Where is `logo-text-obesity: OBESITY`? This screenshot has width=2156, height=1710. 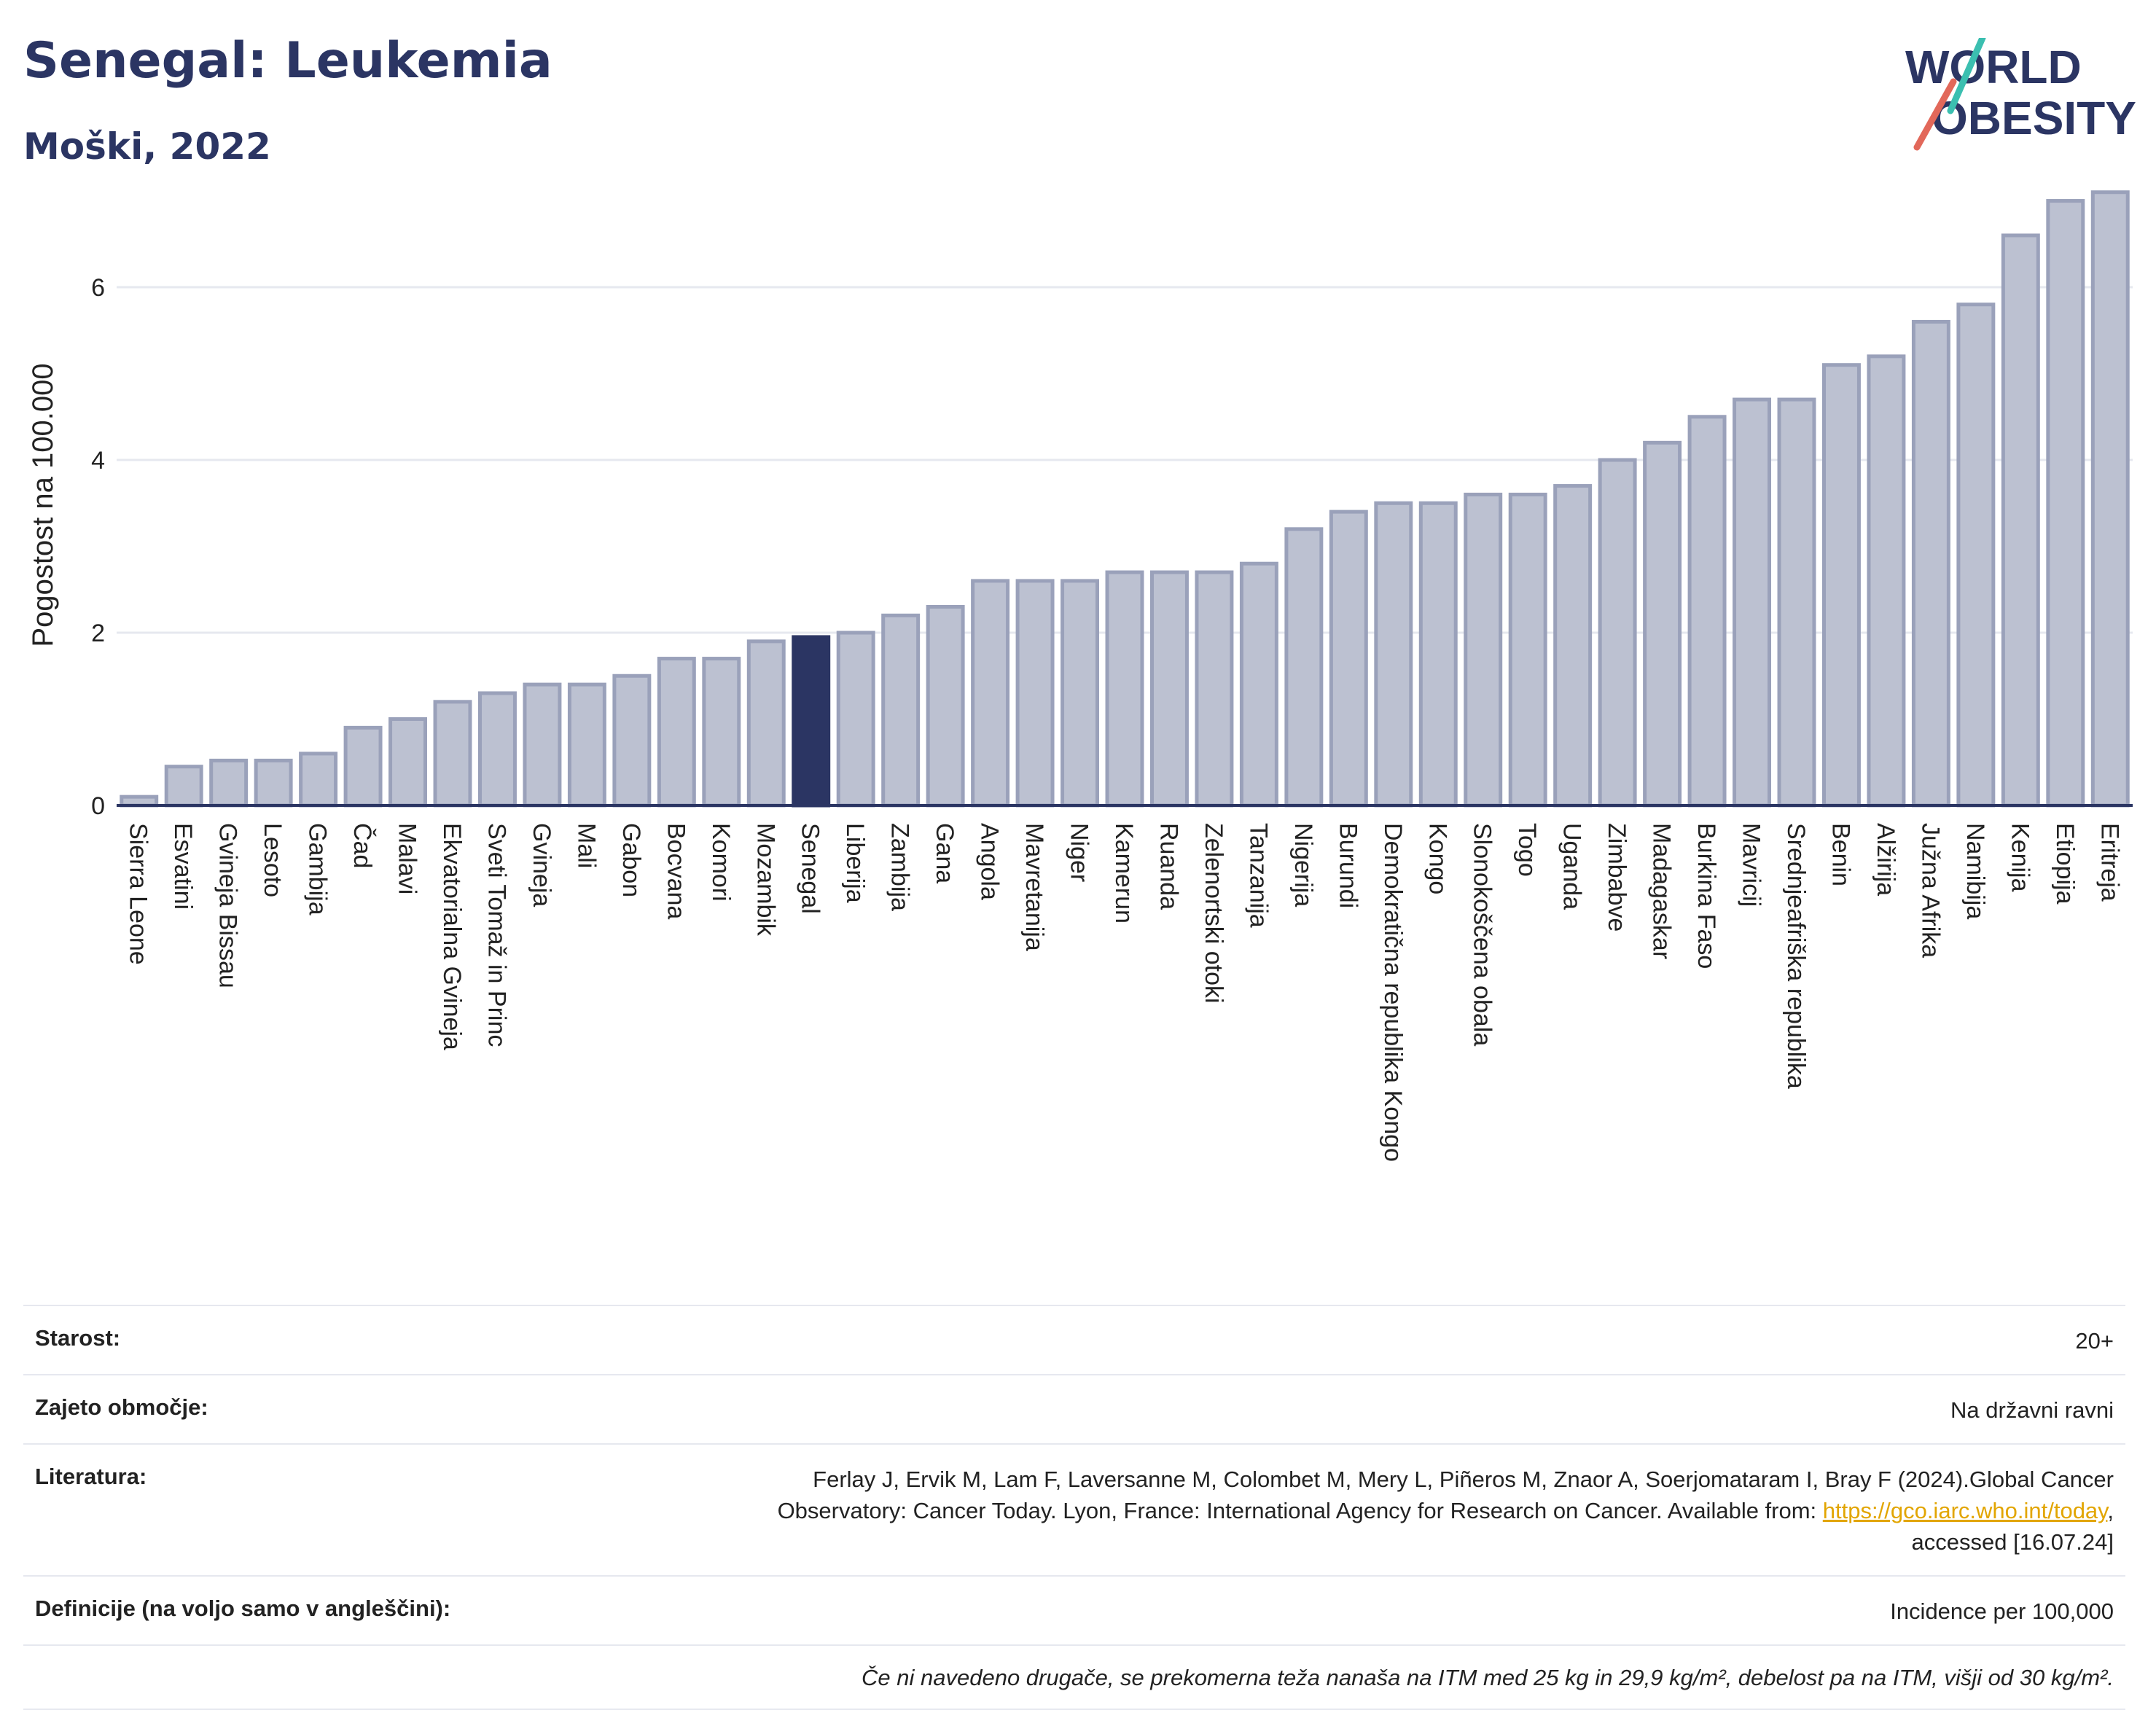 logo-text-obesity: OBESITY is located at coordinates (2034, 118).